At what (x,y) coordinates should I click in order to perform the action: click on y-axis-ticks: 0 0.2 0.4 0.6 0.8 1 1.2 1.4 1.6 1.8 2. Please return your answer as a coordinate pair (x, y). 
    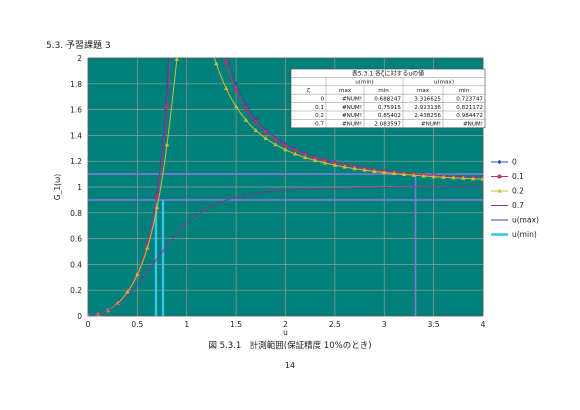
    Looking at the image, I should click on (76, 187).